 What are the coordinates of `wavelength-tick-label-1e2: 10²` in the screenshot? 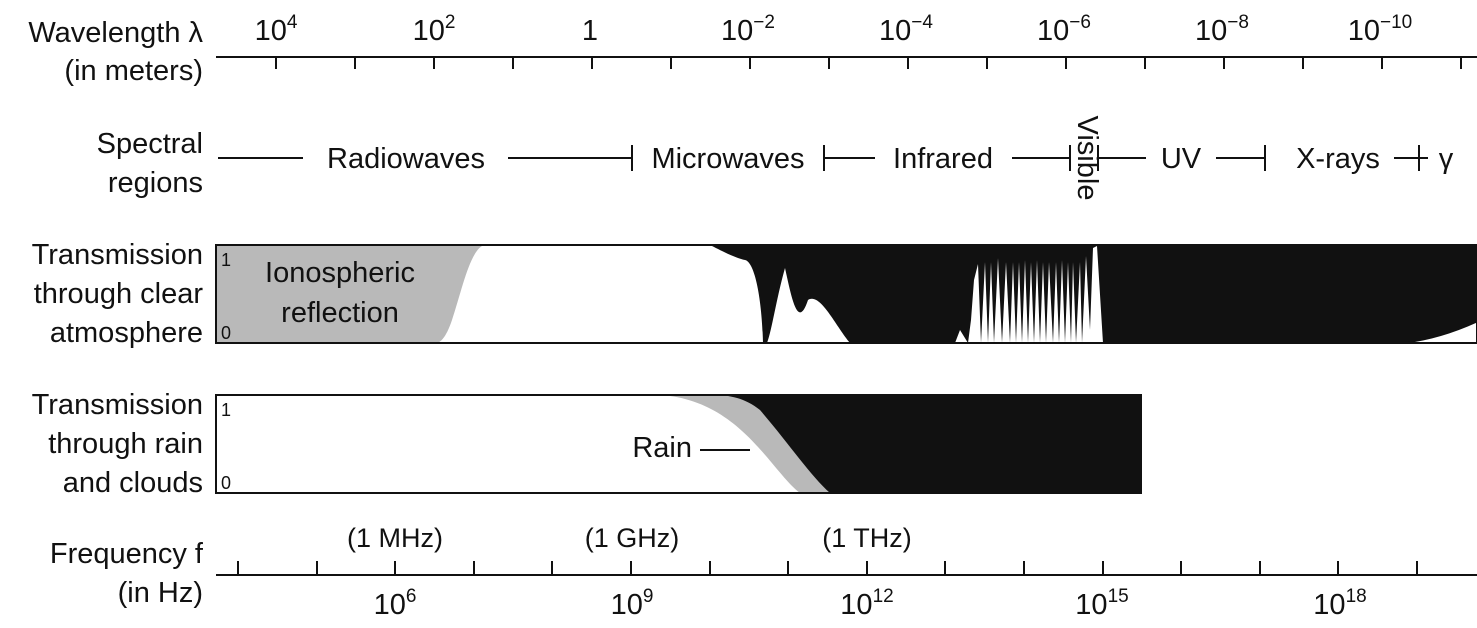 It's located at (434, 29).